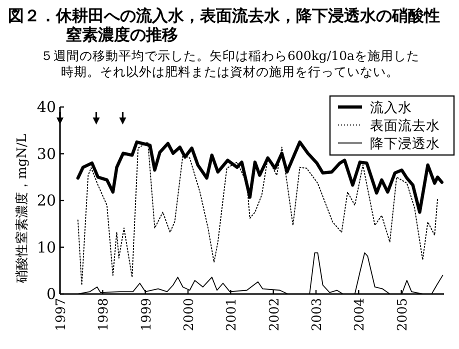  Describe the element at coordinates (46, 107) in the screenshot. I see `y-tick-label: 40` at that location.